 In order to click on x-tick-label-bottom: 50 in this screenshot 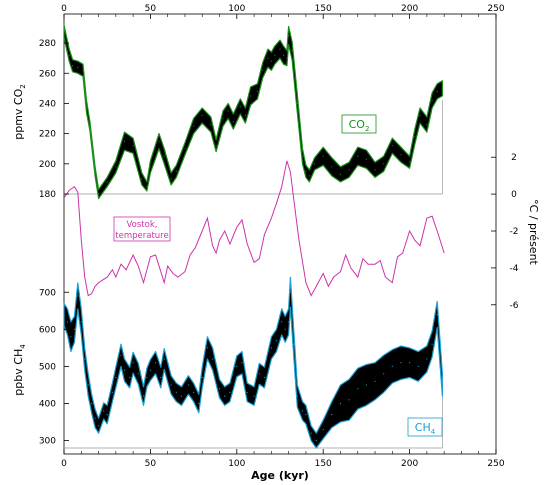, I will do `click(151, 464)`.